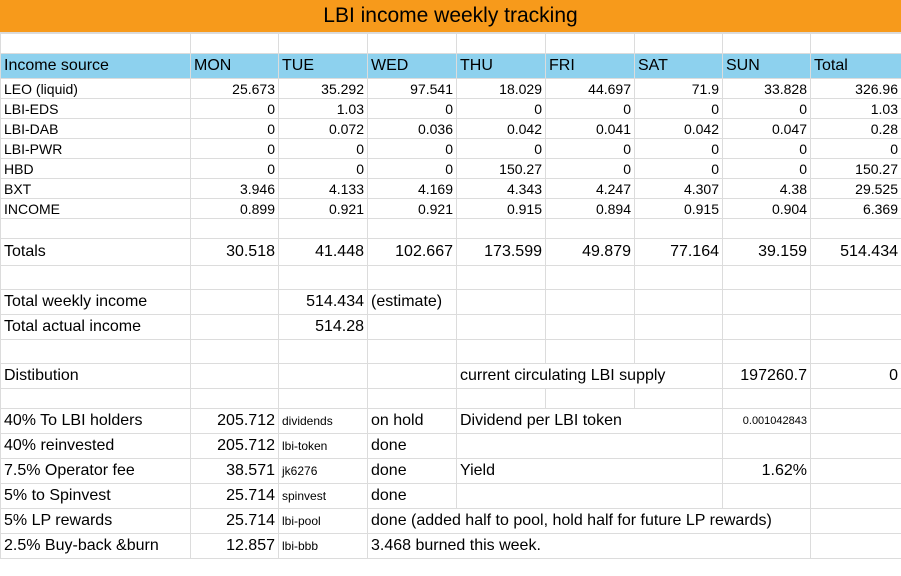 Image resolution: width=901 pixels, height=576 pixels. Describe the element at coordinates (323, 546) in the screenshot. I see `dist-account: lbi-bbb` at that location.